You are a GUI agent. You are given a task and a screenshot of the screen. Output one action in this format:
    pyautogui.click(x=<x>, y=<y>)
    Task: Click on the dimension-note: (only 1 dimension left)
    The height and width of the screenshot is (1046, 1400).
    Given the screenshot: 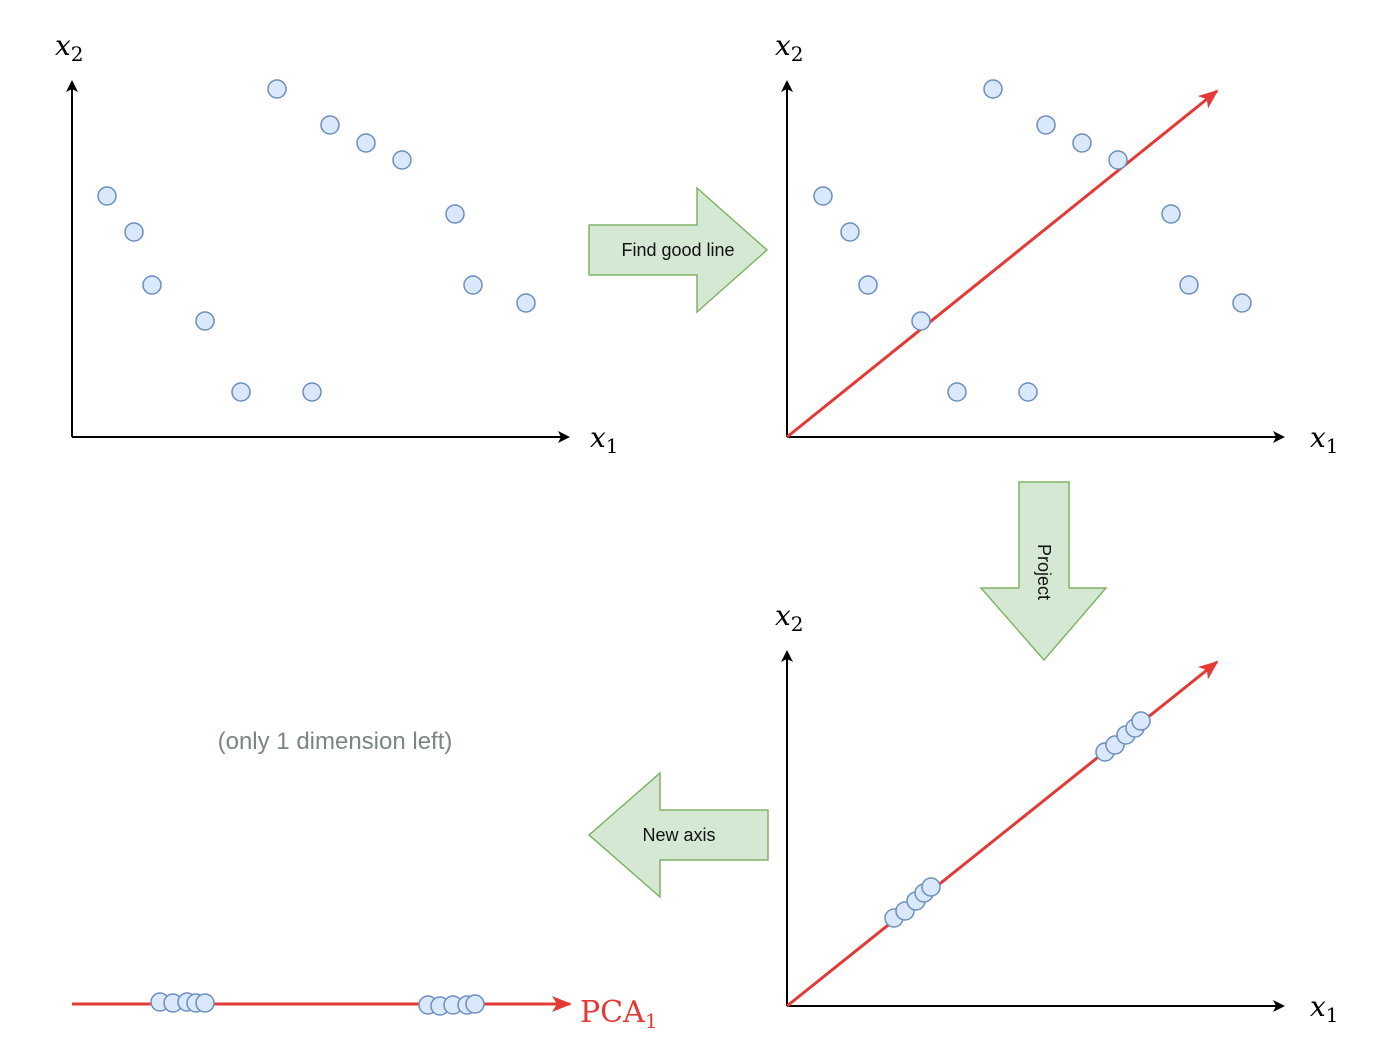 What is the action you would take?
    pyautogui.click(x=335, y=741)
    